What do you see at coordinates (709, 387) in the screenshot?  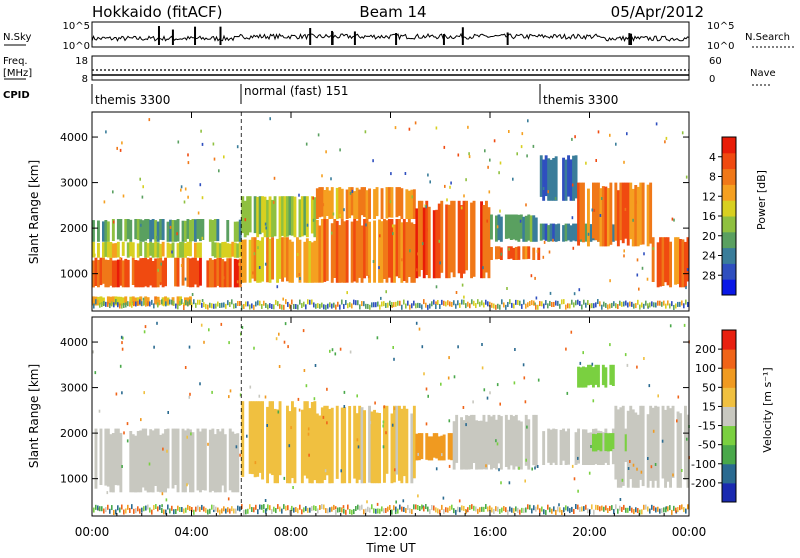 I see `velocity-colorbar-tick-label: 50` at bounding box center [709, 387].